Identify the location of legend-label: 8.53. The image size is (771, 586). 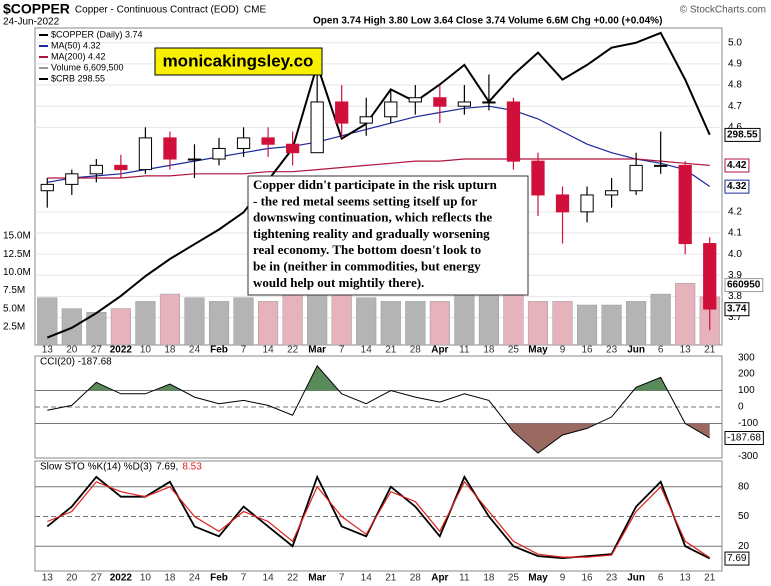
(192, 467).